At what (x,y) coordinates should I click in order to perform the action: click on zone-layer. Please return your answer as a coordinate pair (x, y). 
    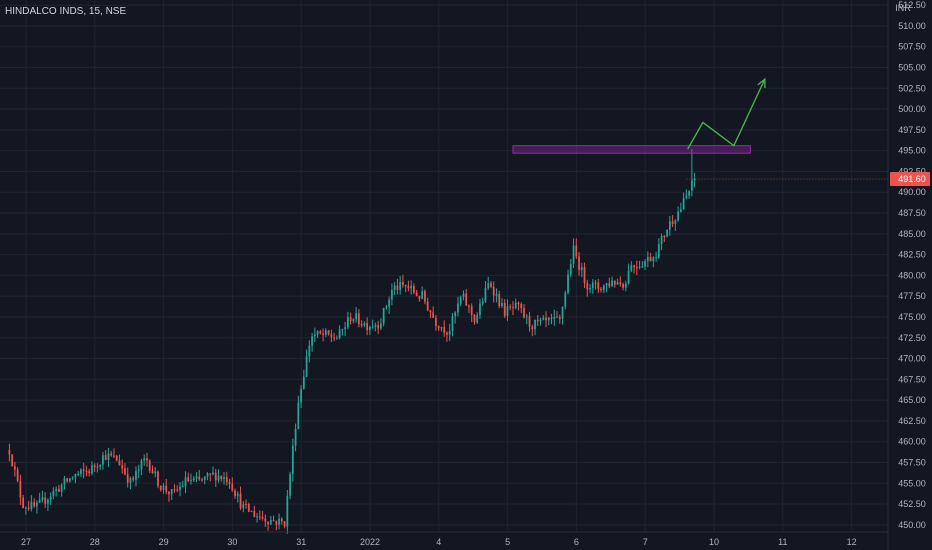
    Looking at the image, I should click on (631, 149).